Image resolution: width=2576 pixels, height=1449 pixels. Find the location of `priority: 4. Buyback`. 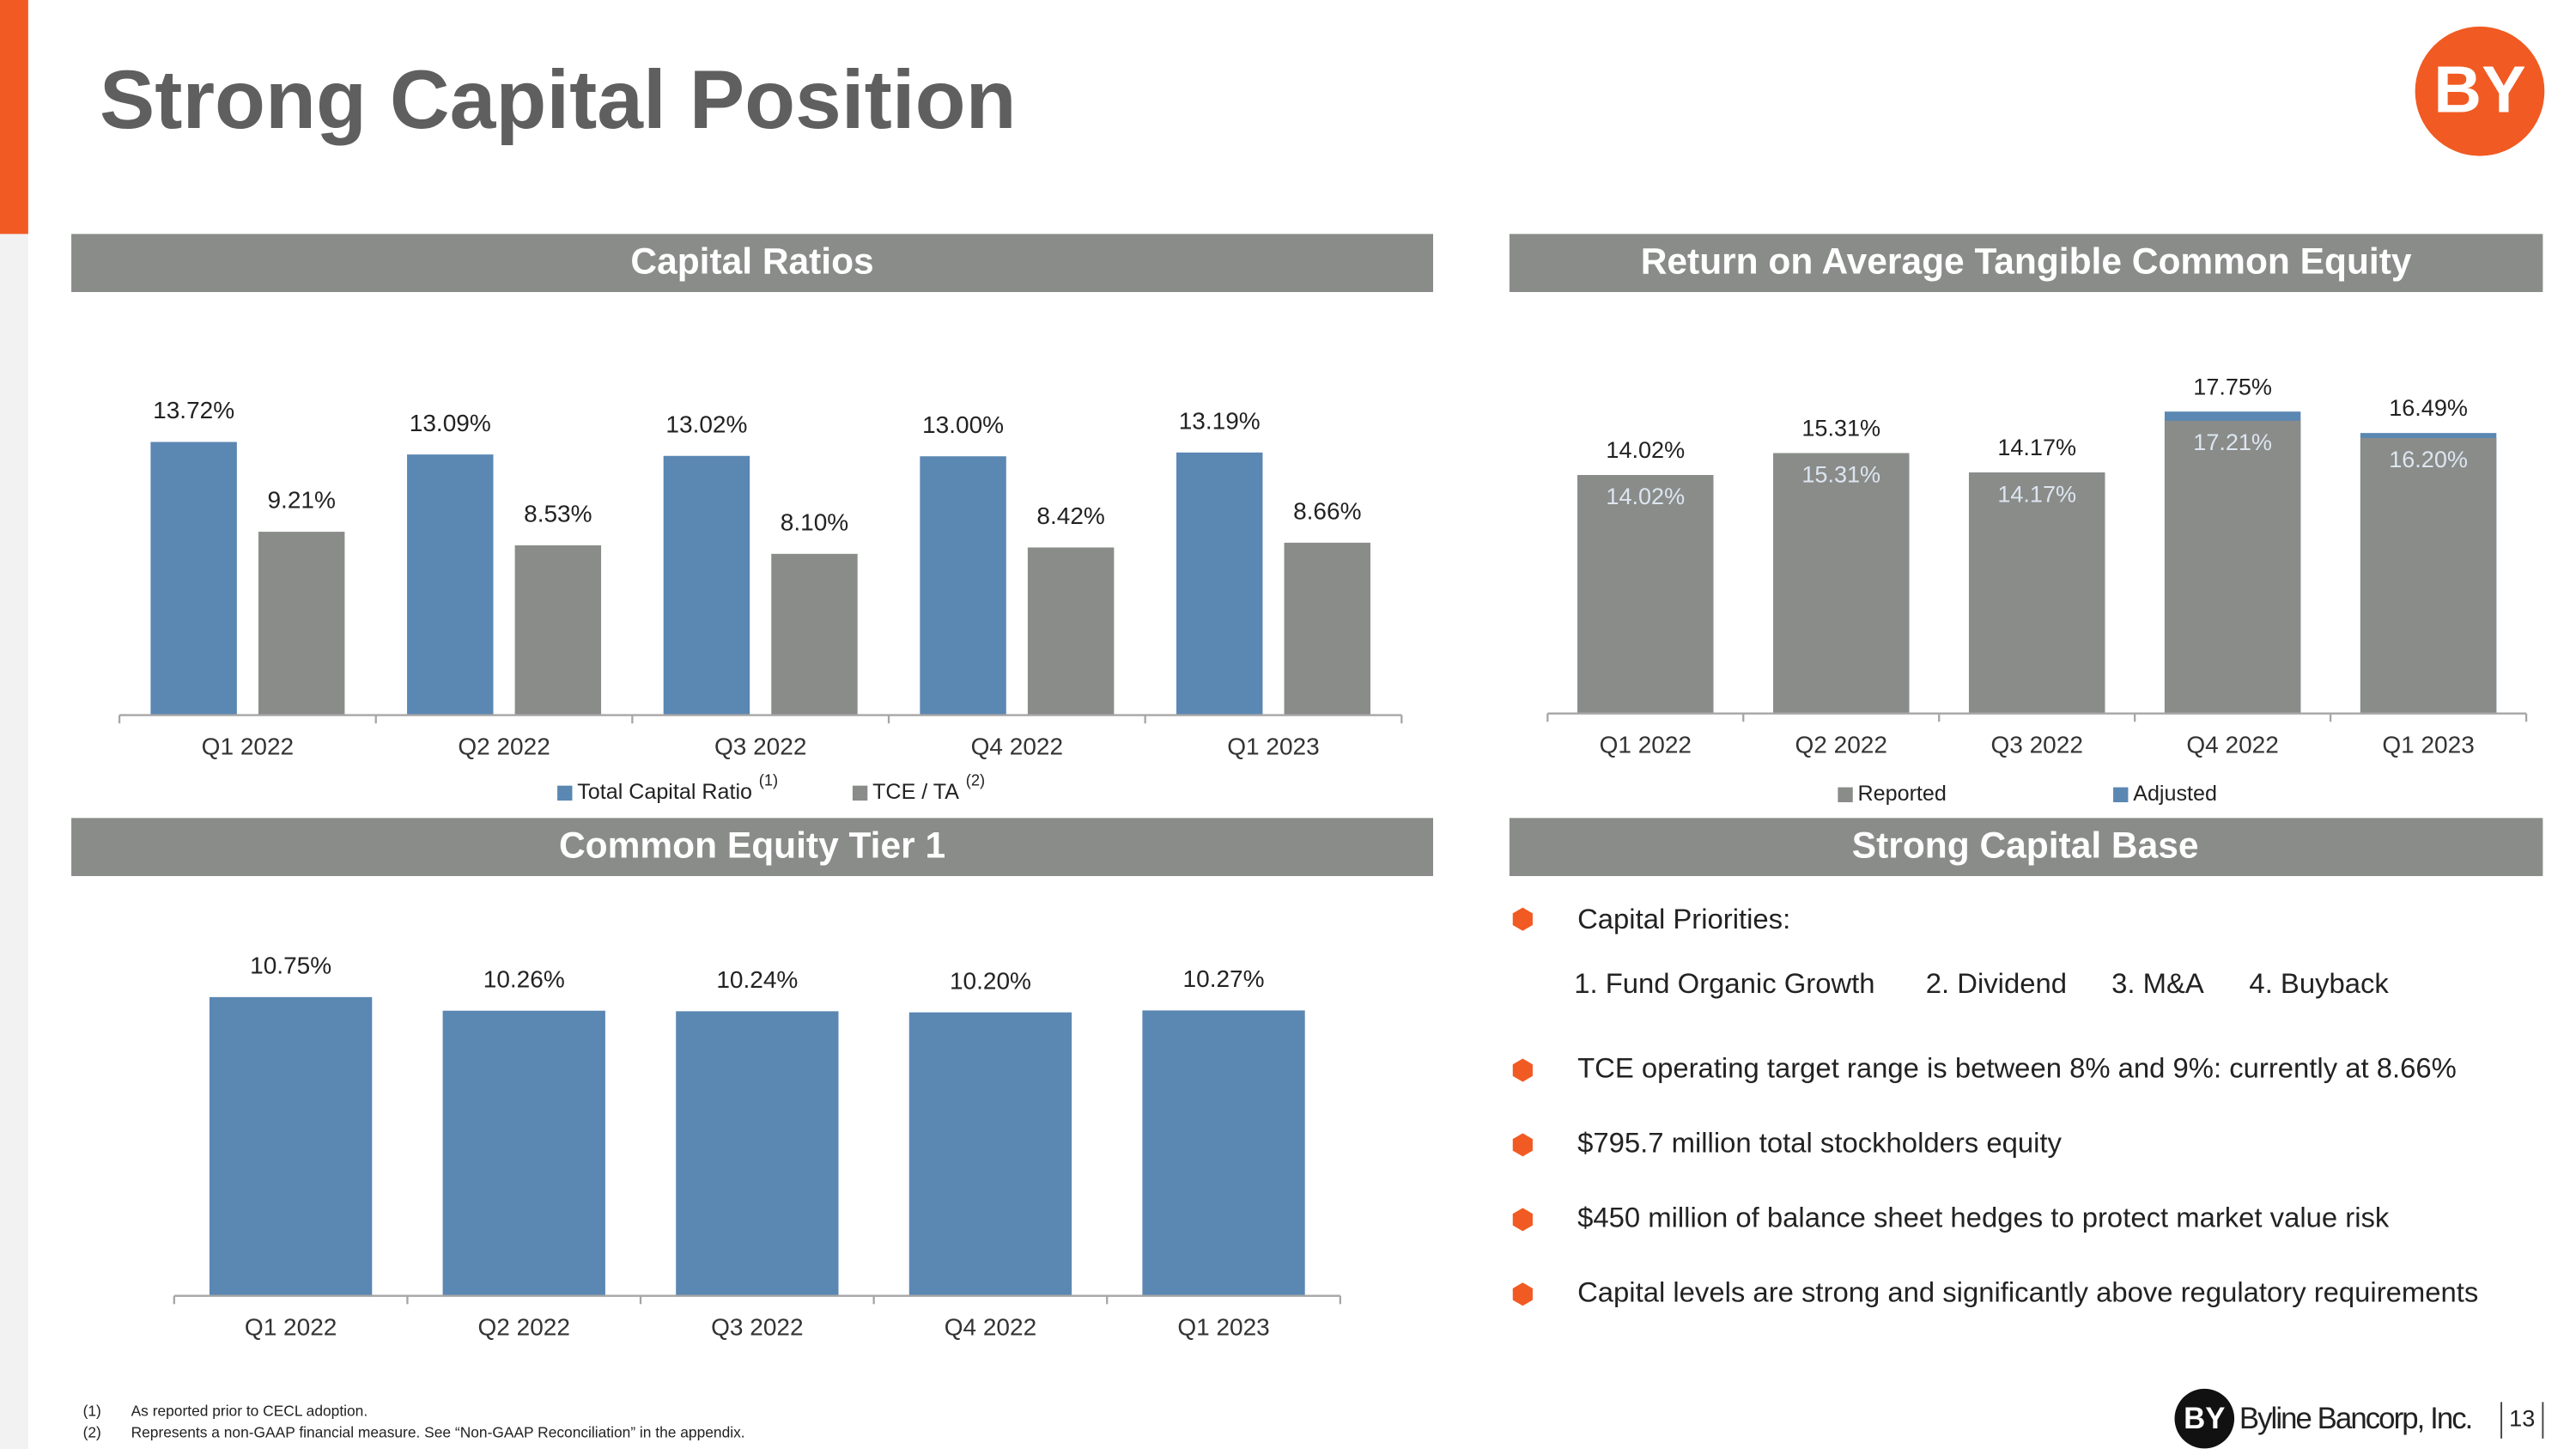

priority: 4. Buyback is located at coordinates (2319, 983).